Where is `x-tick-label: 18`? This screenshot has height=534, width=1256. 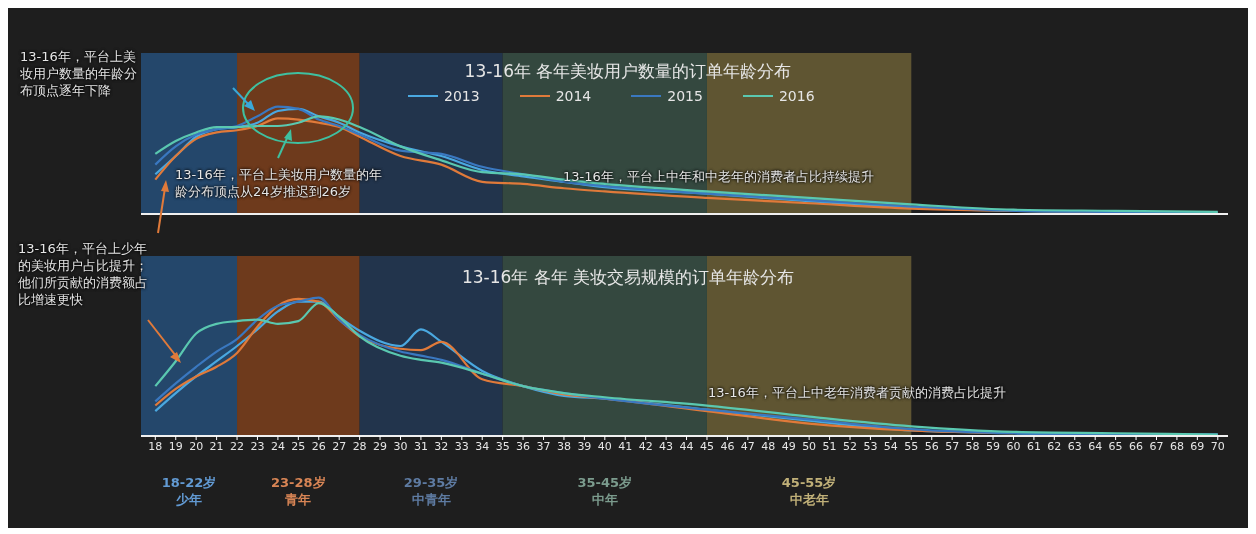 x-tick-label: 18 is located at coordinates (155, 446).